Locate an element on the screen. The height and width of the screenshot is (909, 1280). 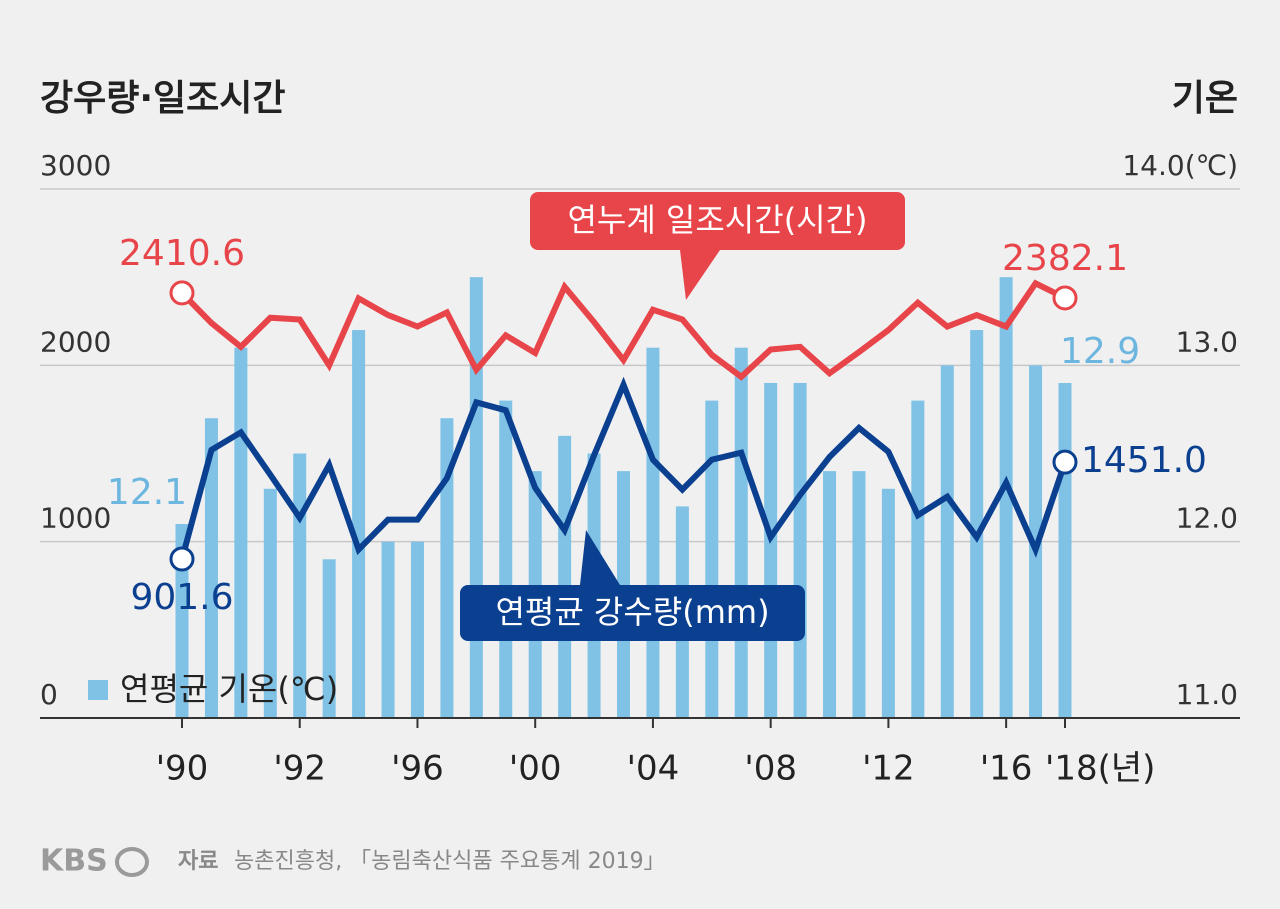
source: 농촌진흥청, 「농림축산식품 주요통계 2019」 is located at coordinates (450, 861).